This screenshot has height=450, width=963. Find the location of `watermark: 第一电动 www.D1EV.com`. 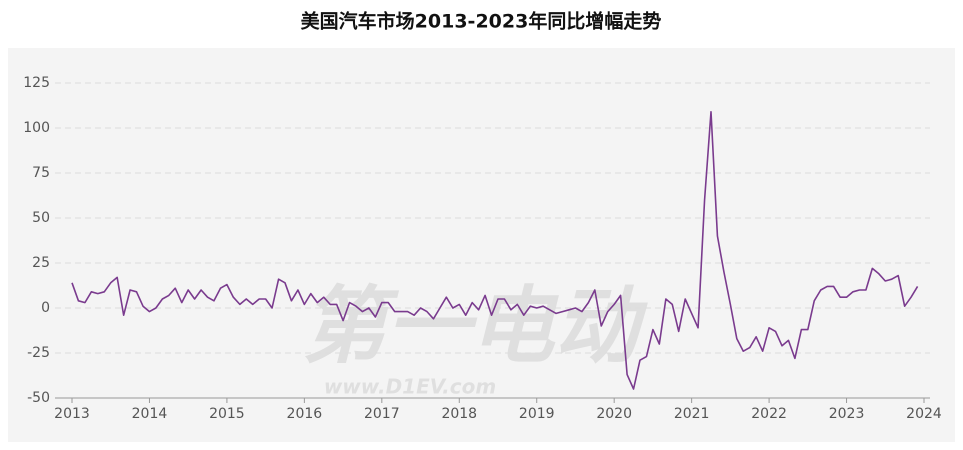

watermark: 第一电动 www.D1EV.com is located at coordinates (475, 338).